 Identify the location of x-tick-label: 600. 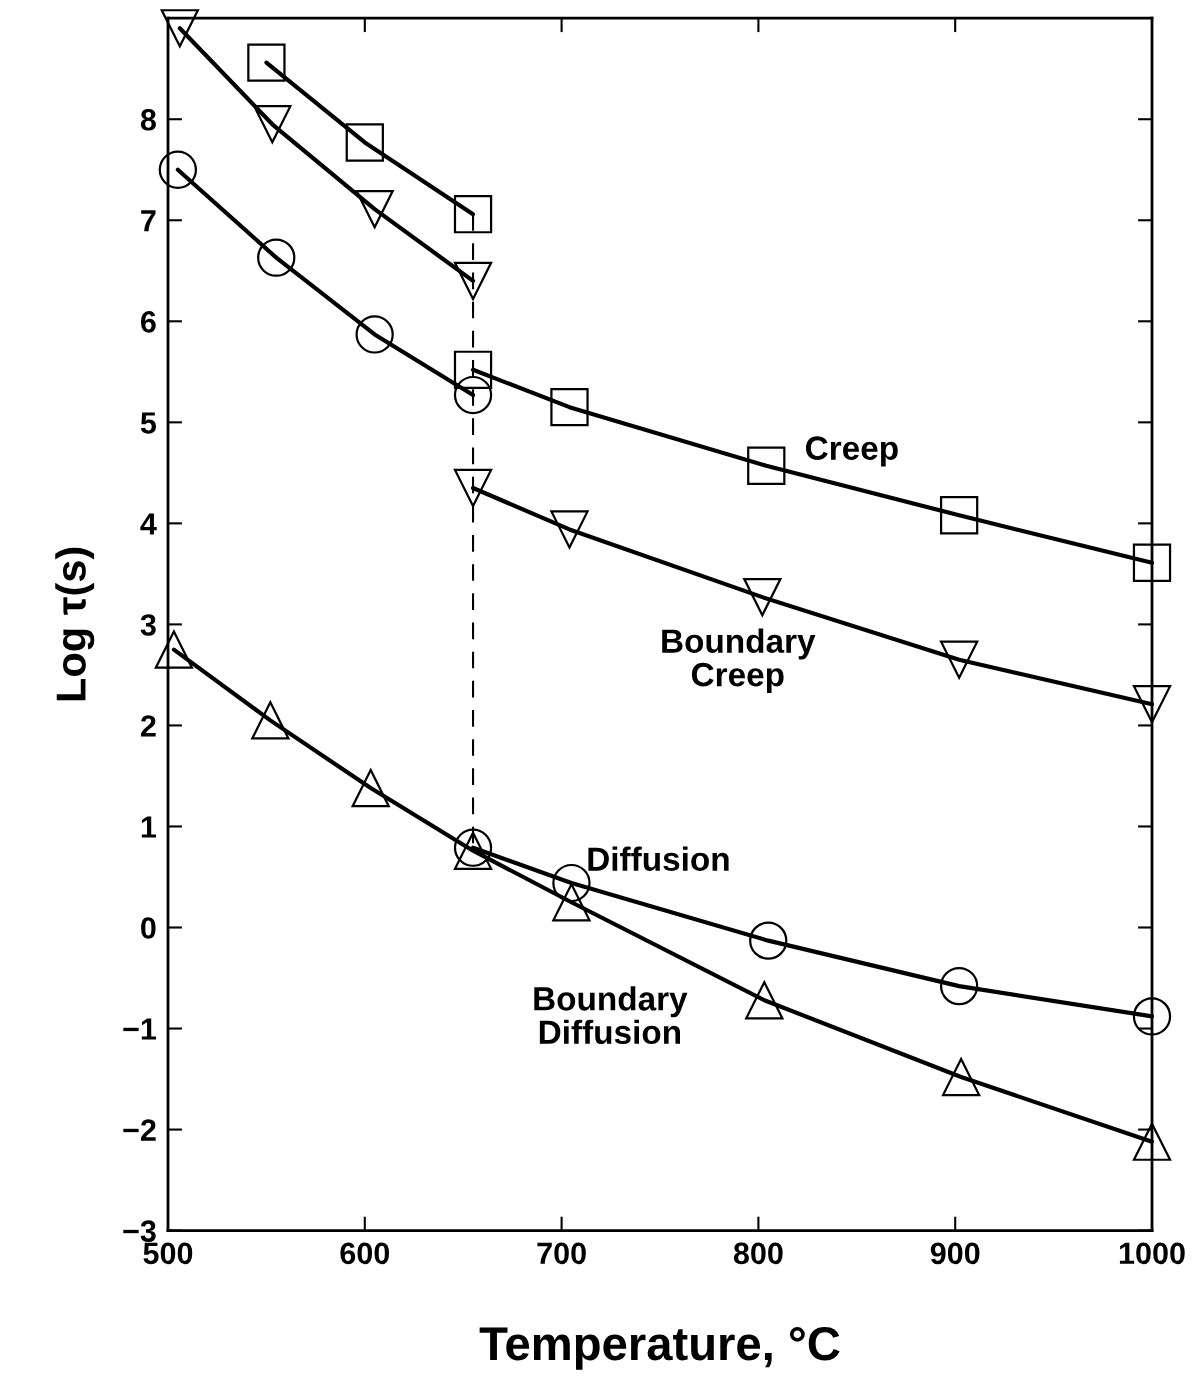
(365, 1253).